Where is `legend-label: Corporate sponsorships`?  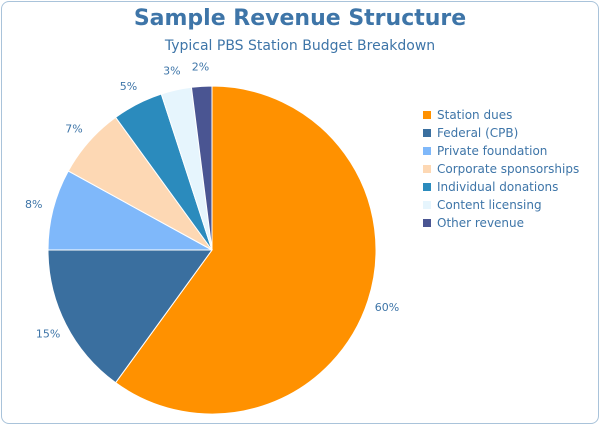 legend-label: Corporate sponsorships is located at coordinates (508, 169).